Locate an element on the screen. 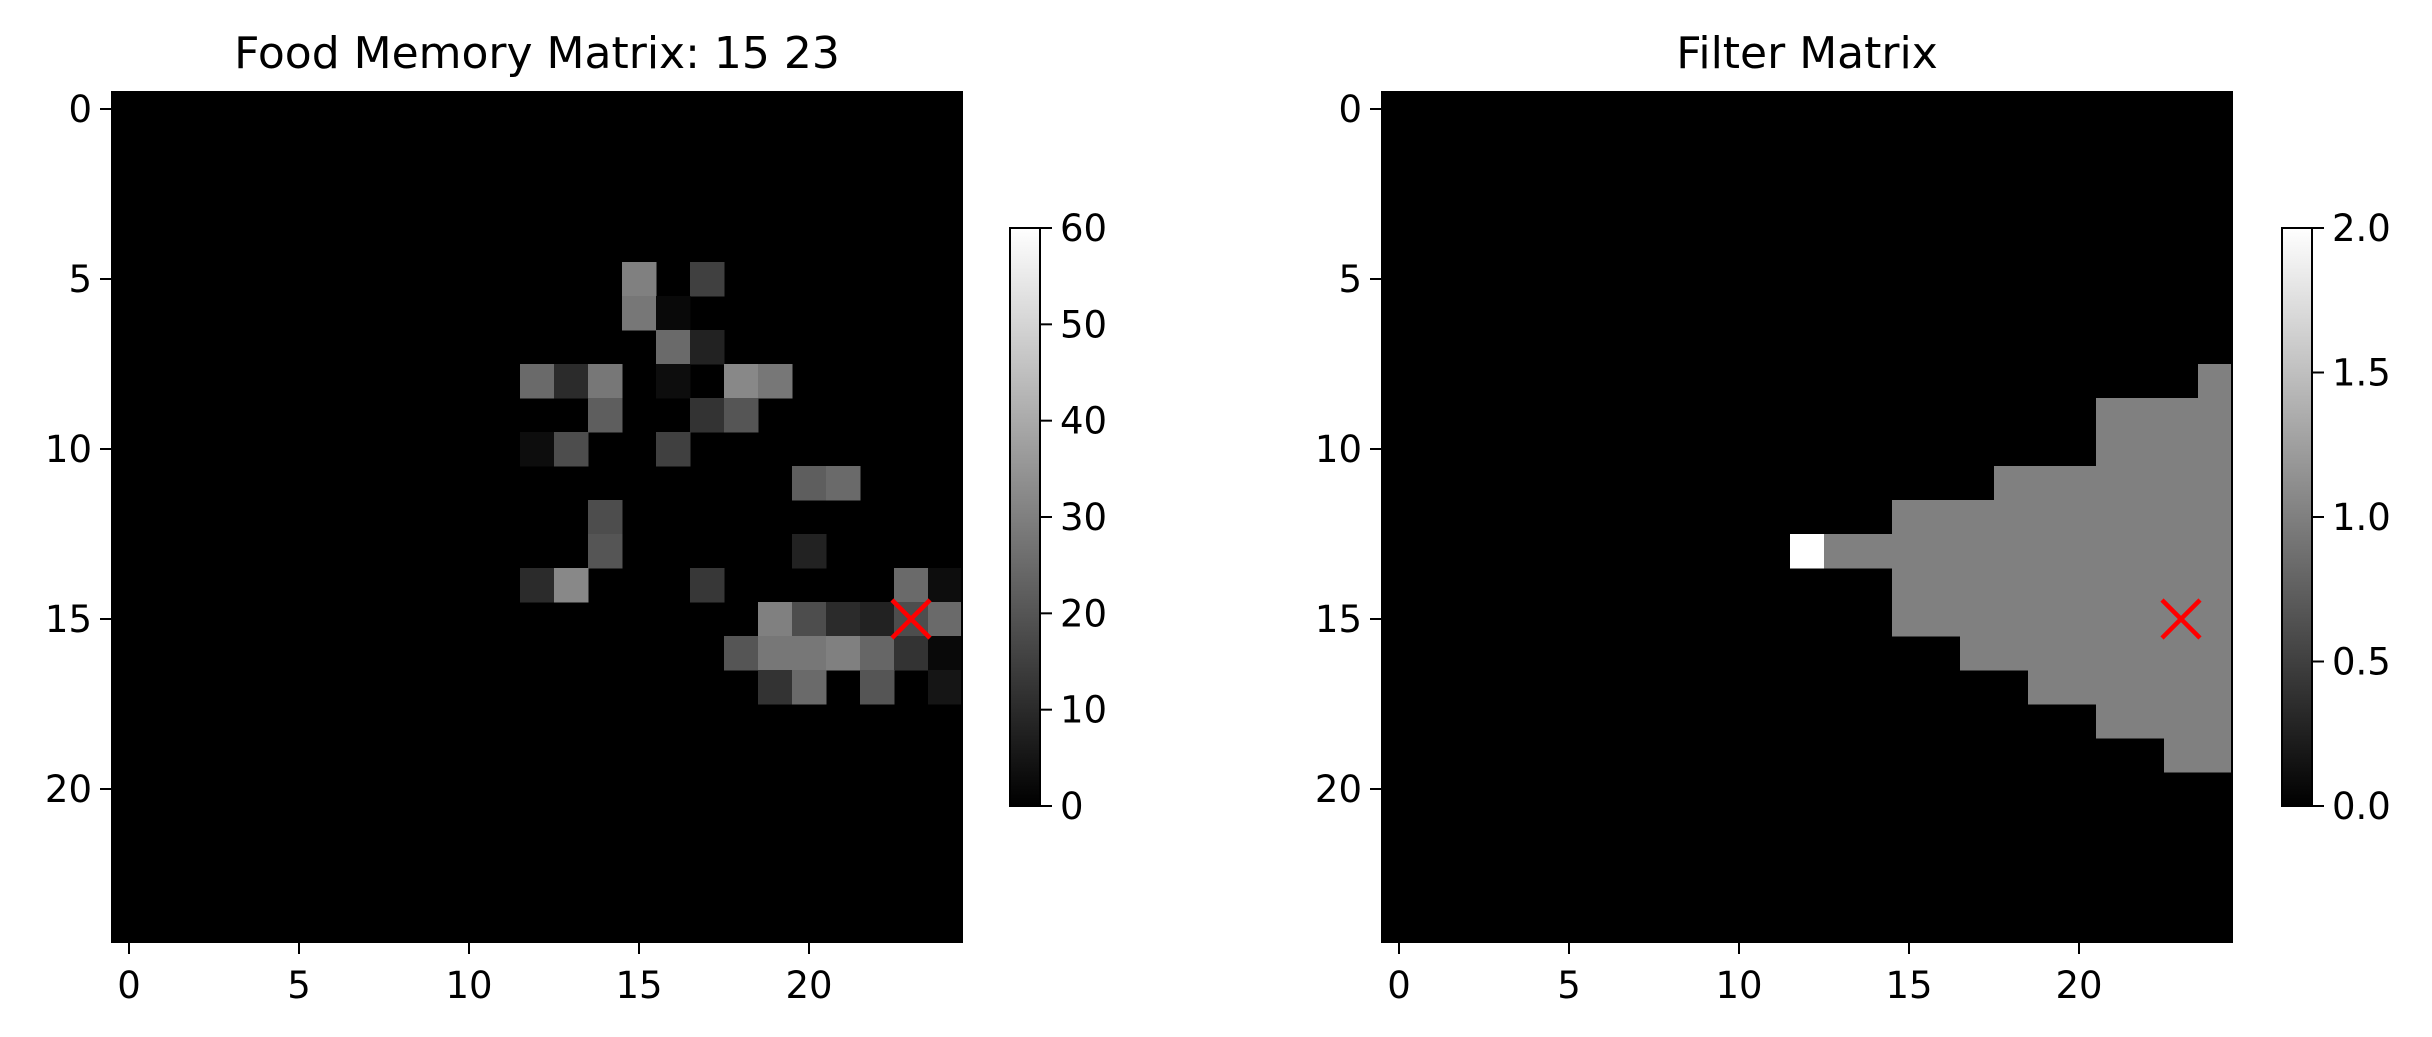  colorbar-tick-label: 10 is located at coordinates (1083, 710).